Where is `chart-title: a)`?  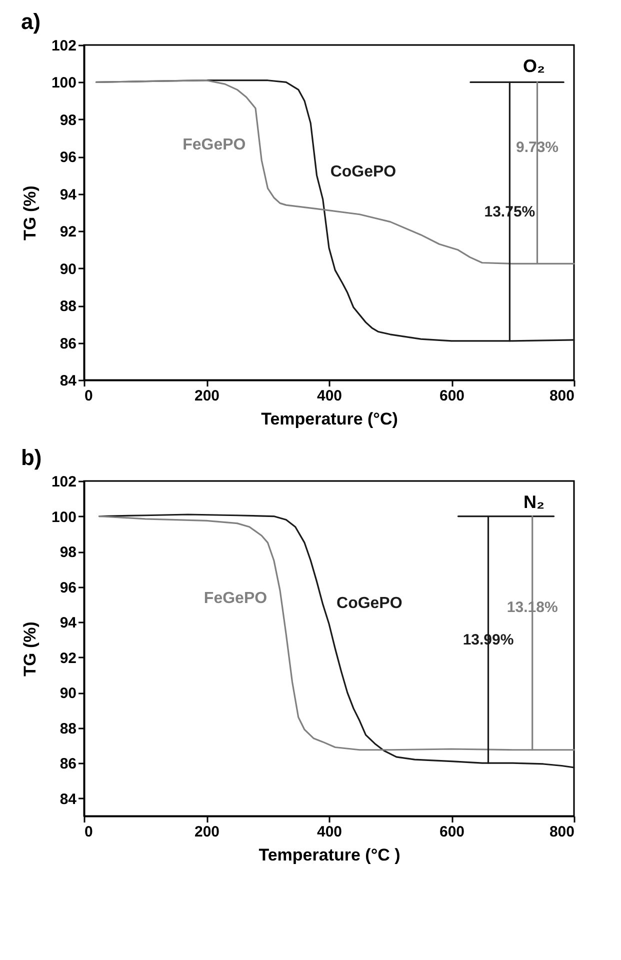 chart-title: a) is located at coordinates (30, 21).